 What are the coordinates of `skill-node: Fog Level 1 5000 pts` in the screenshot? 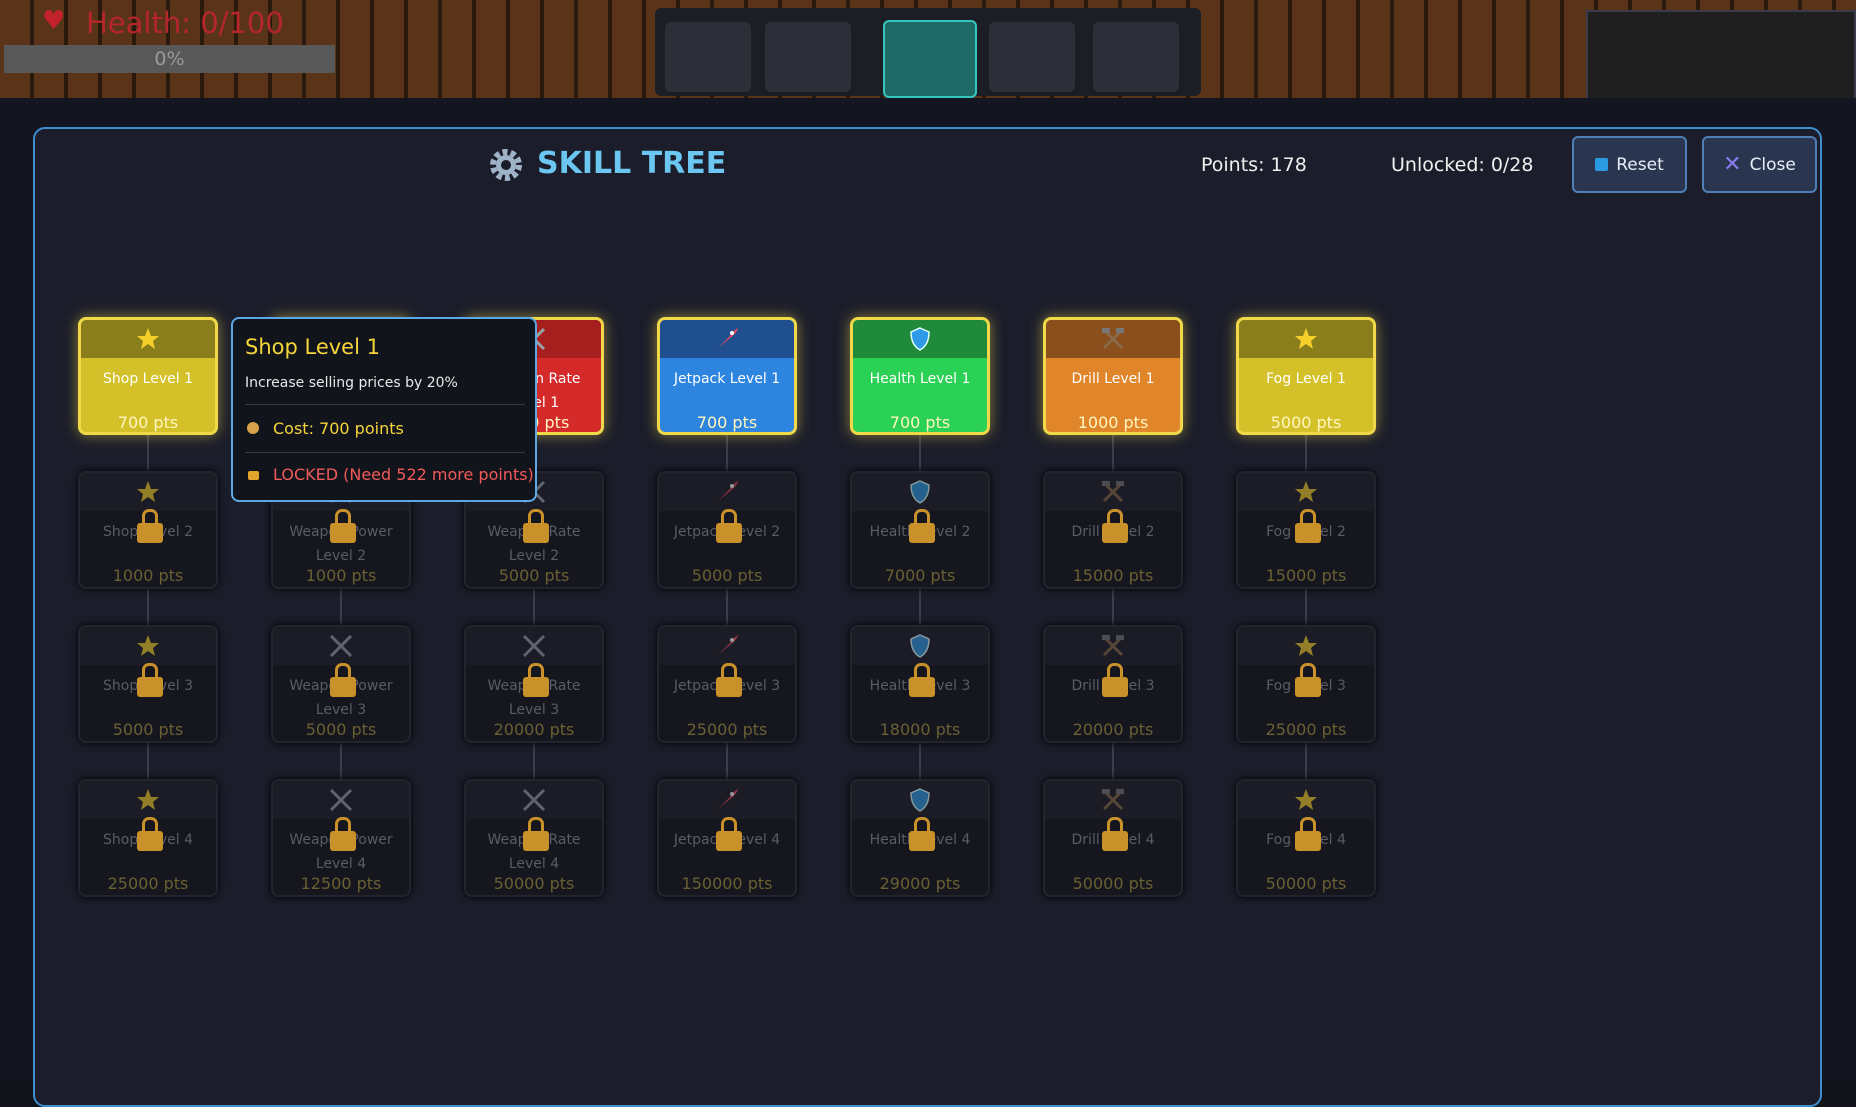 It's located at (1306, 376).